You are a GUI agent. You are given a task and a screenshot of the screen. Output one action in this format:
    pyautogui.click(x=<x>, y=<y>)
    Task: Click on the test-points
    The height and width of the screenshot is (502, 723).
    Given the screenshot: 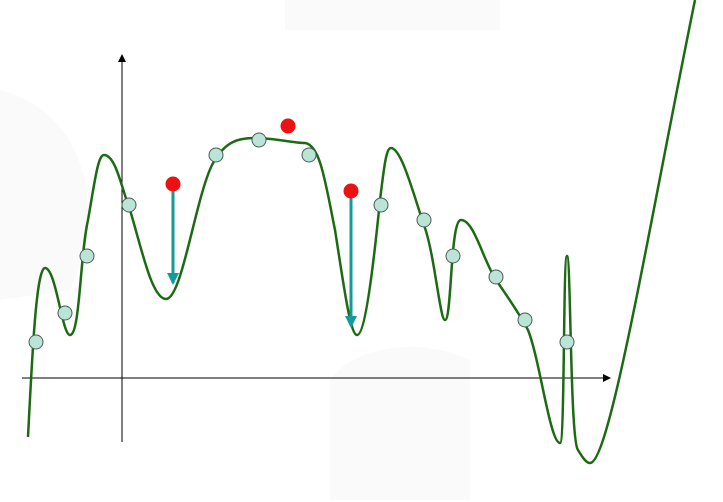 What is the action you would take?
    pyautogui.click(x=262, y=158)
    